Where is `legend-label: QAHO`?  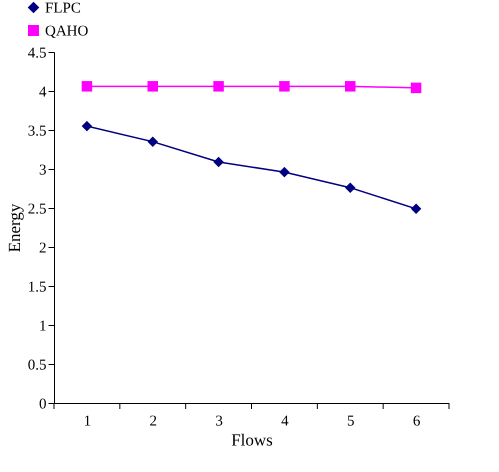 legend-label: QAHO is located at coordinates (66, 32).